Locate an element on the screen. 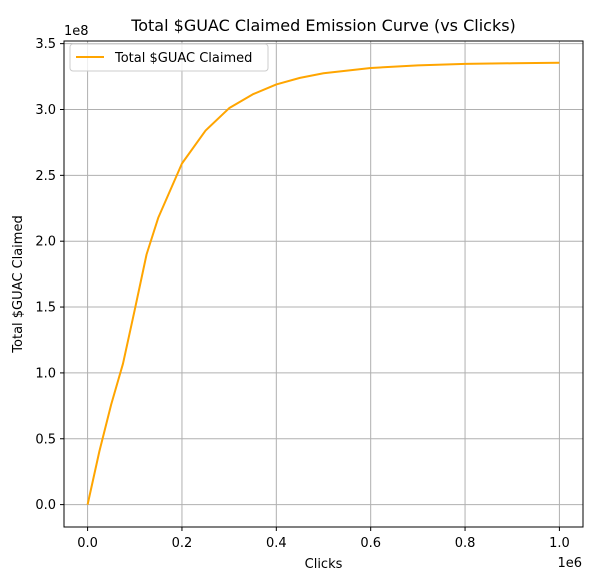 The height and width of the screenshot is (586, 593). x-tick-label: 0.4 is located at coordinates (276, 543).